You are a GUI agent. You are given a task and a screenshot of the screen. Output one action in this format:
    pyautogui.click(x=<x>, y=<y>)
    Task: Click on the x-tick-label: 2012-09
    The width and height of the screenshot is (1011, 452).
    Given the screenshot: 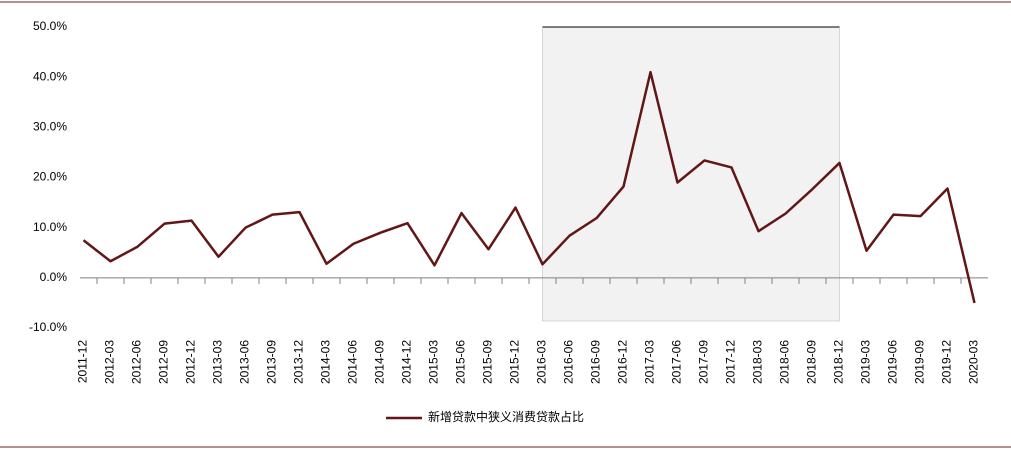 What is the action you would take?
    pyautogui.click(x=164, y=362)
    